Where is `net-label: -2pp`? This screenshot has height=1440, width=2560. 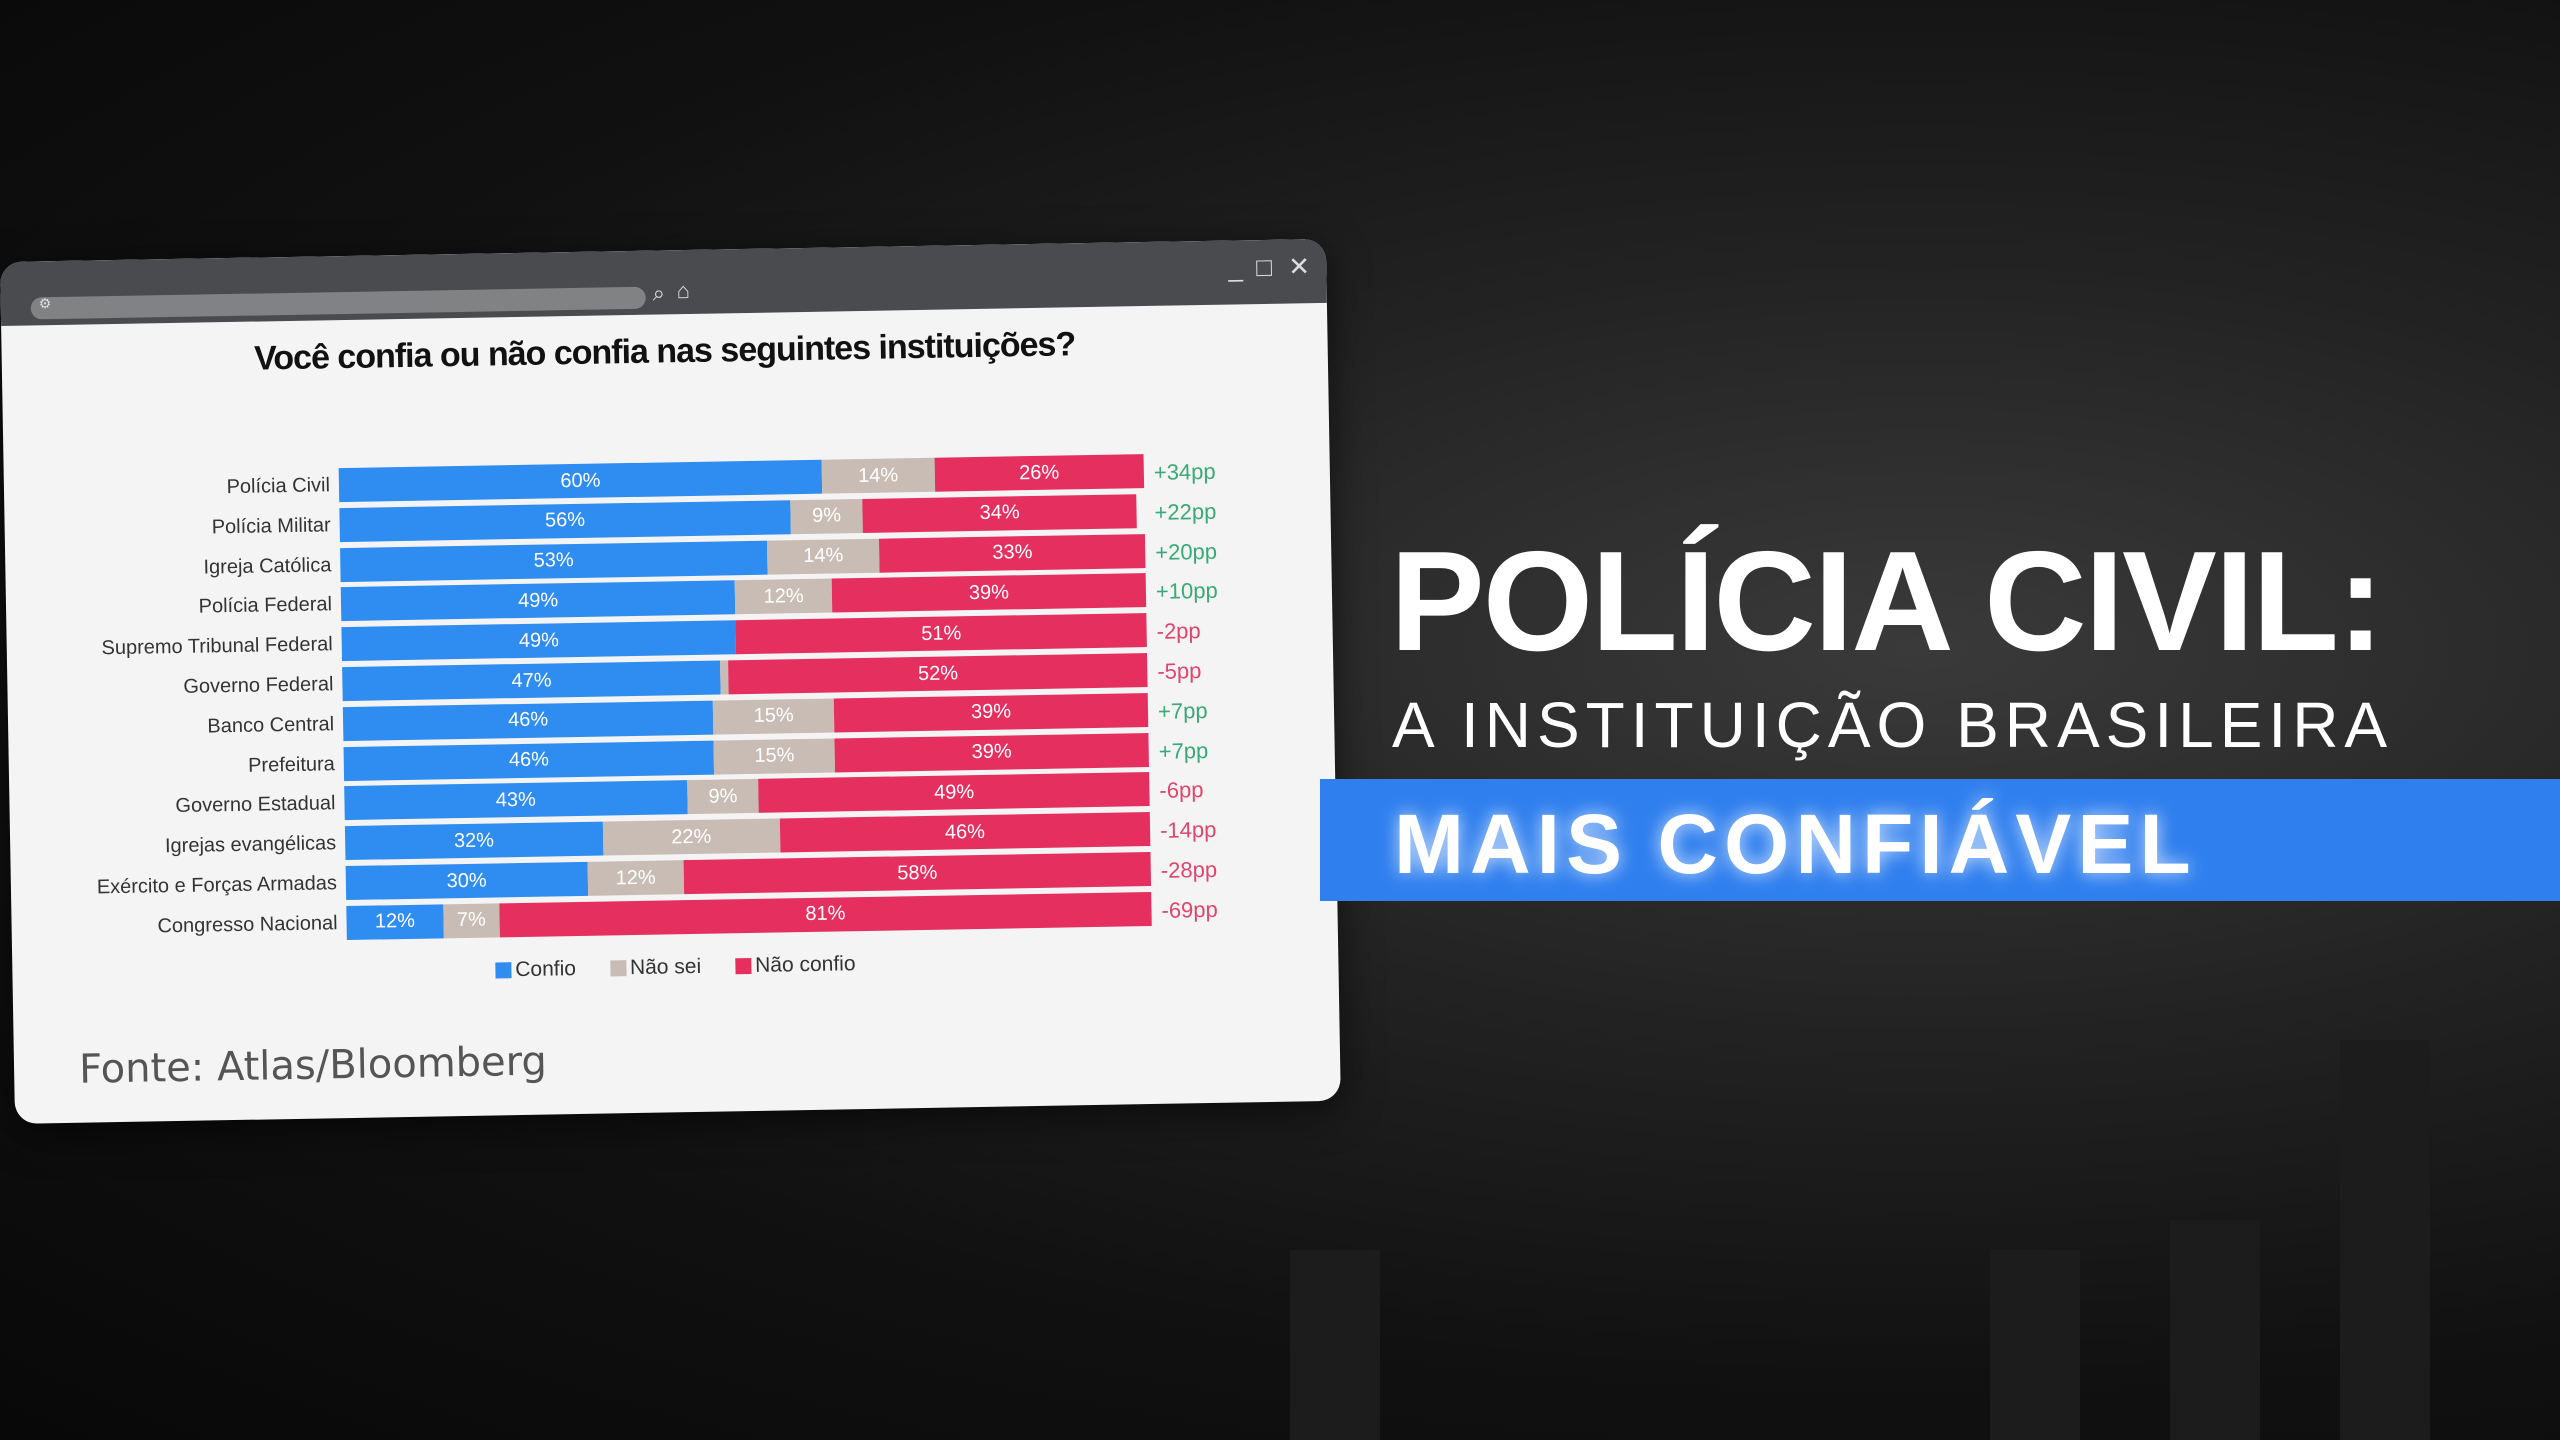 net-label: -2pp is located at coordinates (1178, 631).